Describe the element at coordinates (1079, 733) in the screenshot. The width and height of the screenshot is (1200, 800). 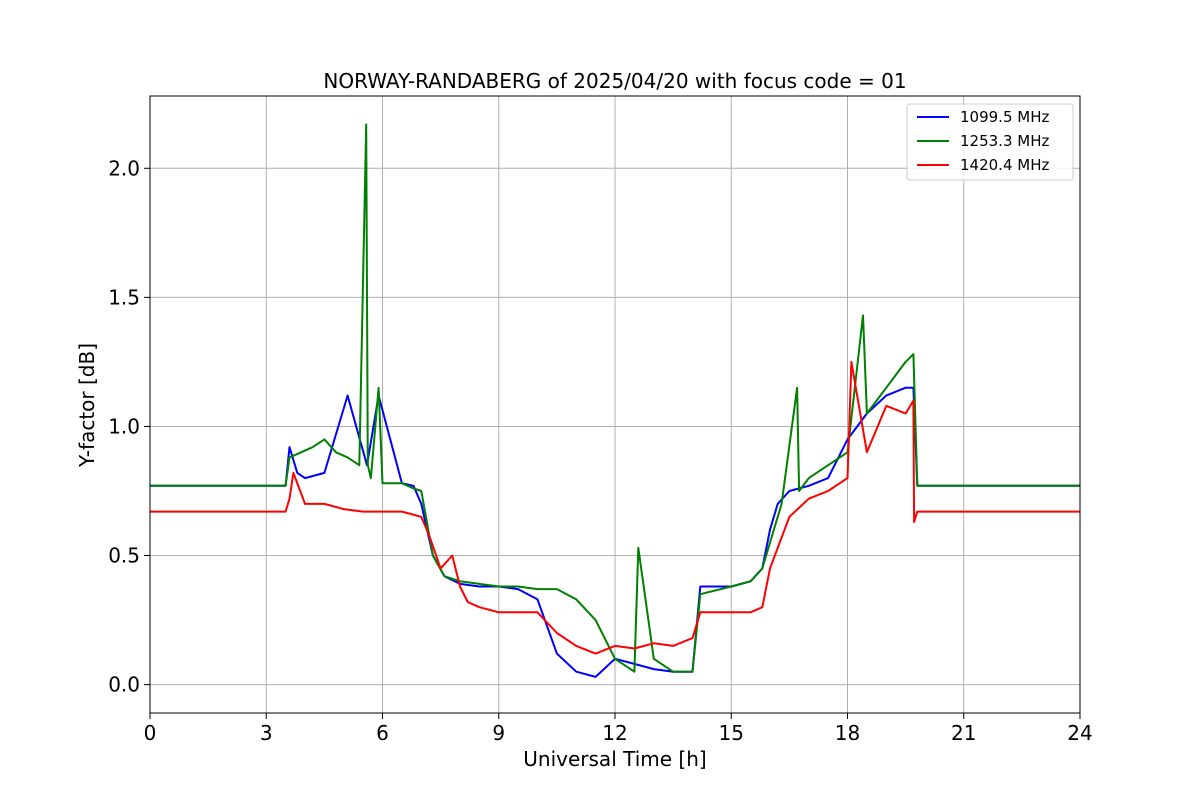
I see `x-tick-label: 24` at that location.